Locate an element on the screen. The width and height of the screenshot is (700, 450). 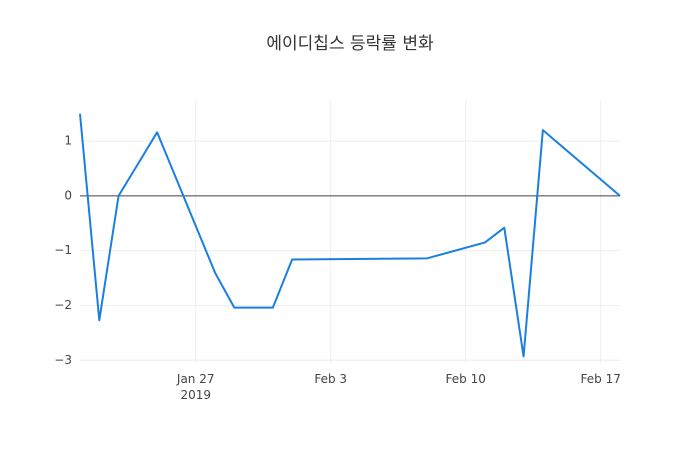
y-tick-label: 0 is located at coordinates (68, 195).